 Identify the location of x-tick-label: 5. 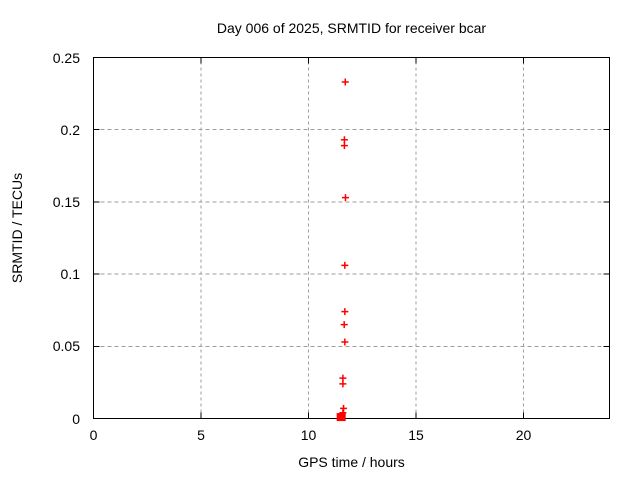
(201, 435).